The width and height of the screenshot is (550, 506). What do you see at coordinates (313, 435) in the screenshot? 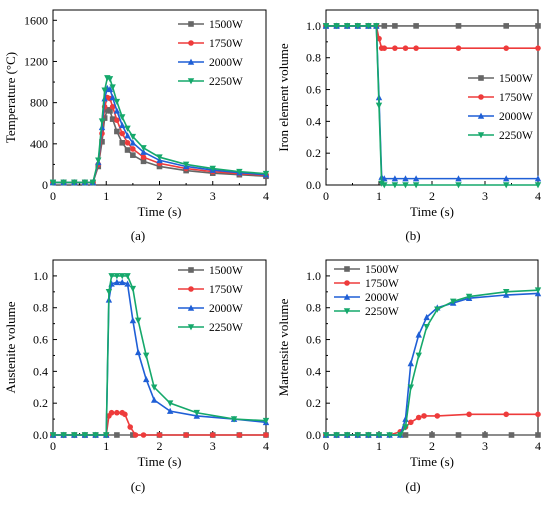
I see `y-tick-label: 0.0` at bounding box center [313, 435].